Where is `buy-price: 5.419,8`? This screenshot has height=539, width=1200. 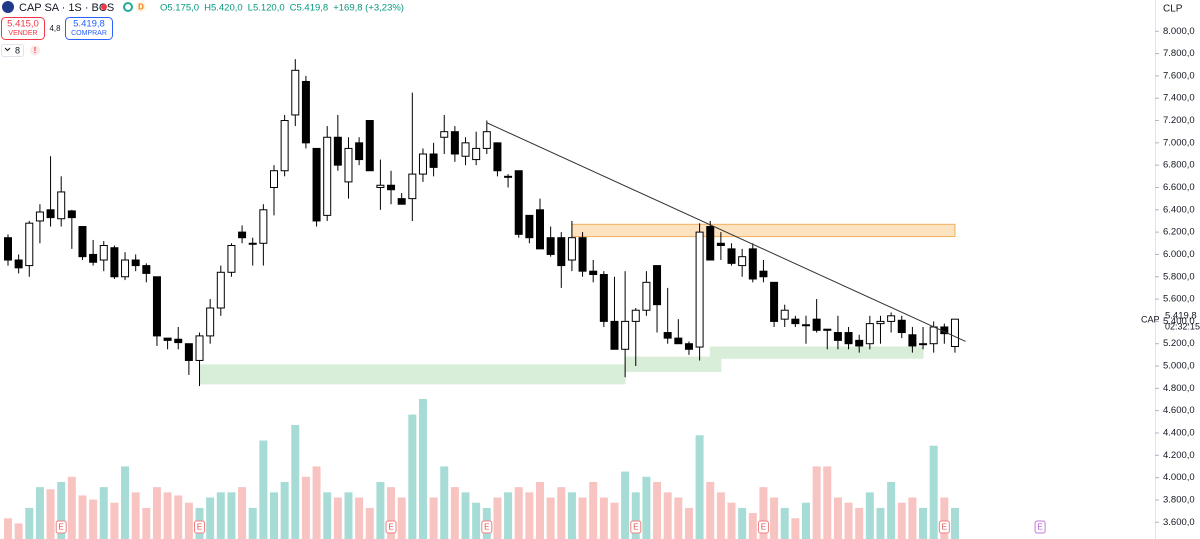
buy-price: 5.419,8 is located at coordinates (89, 24).